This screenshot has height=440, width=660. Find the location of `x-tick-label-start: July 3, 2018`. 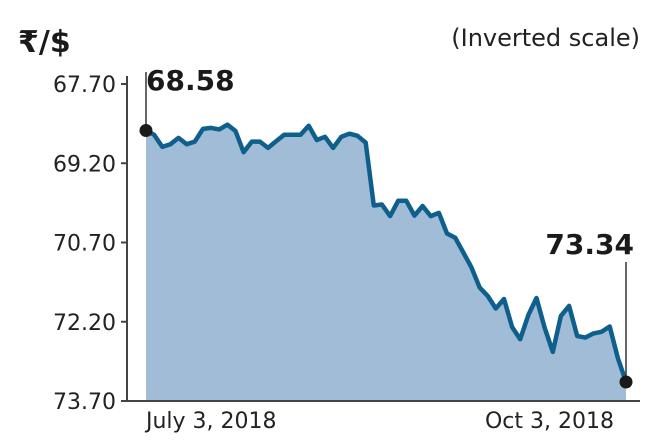

x-tick-label-start: July 3, 2018 is located at coordinates (210, 421).